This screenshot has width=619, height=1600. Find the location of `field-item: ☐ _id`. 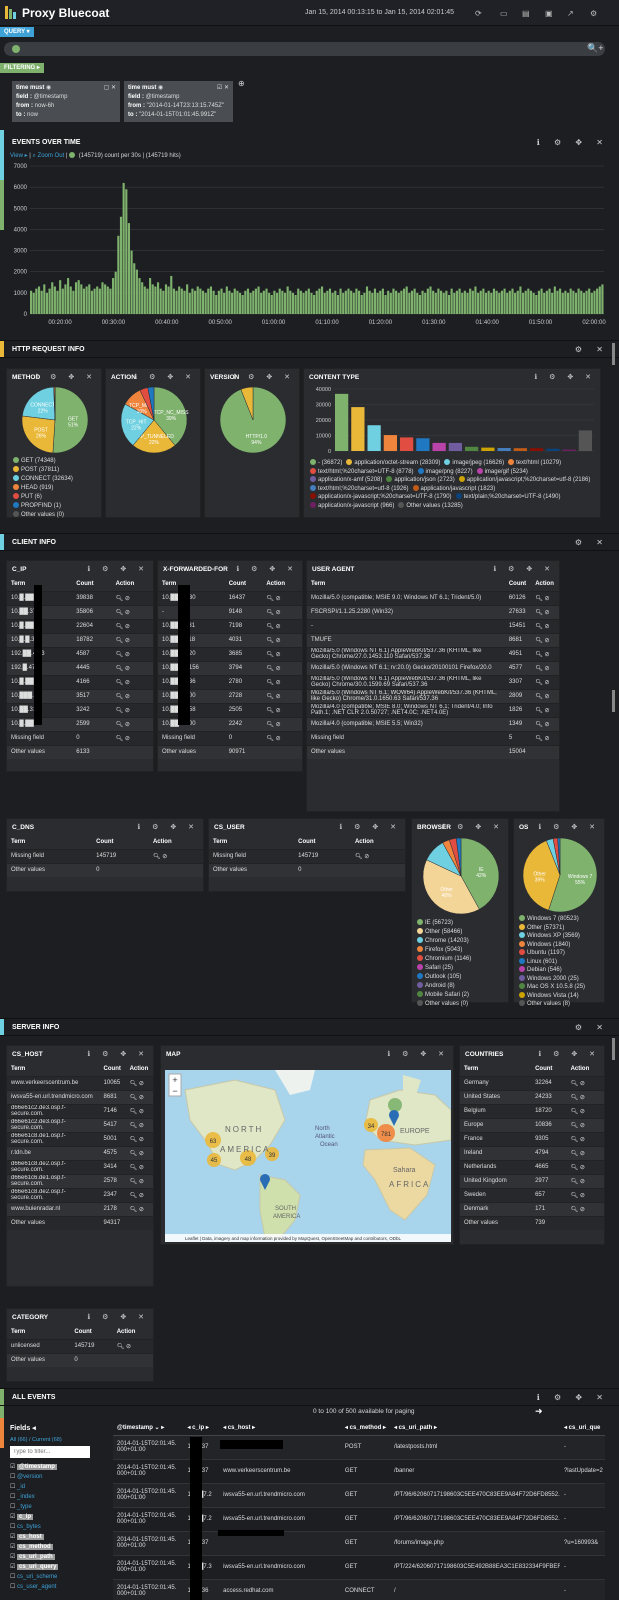

field-item: ☐ _id is located at coordinates (60, 1487).